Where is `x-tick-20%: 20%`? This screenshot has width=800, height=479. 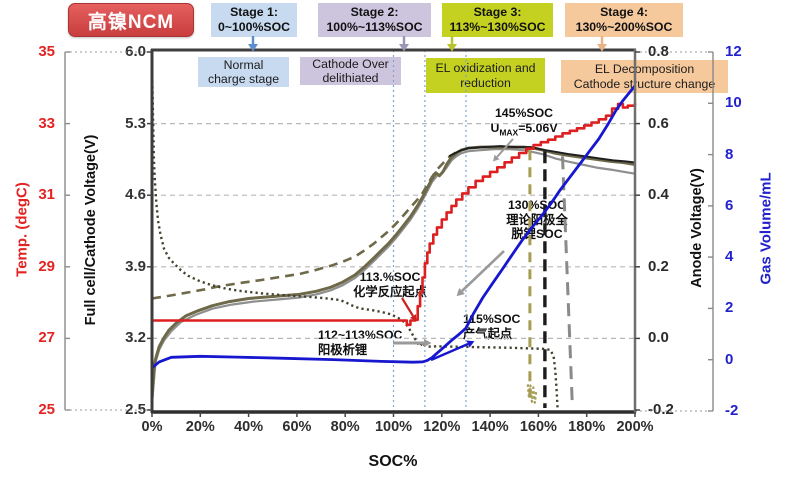
x-tick-20%: 20% is located at coordinates (200, 427).